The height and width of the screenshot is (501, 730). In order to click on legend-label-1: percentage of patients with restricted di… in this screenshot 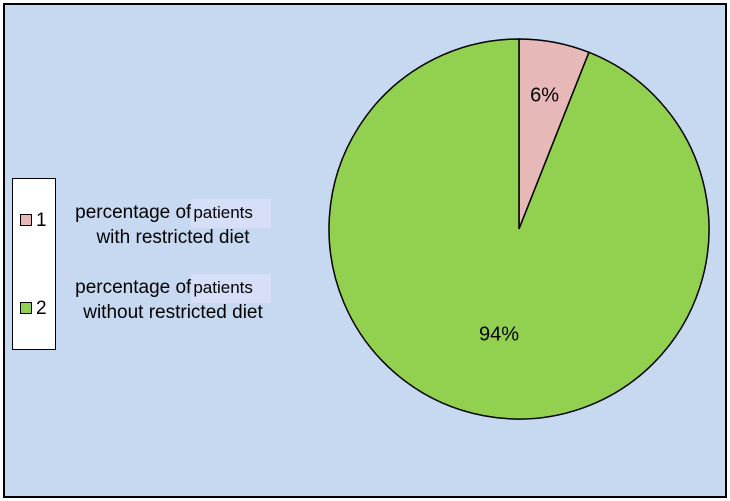, I will do `click(173, 224)`.